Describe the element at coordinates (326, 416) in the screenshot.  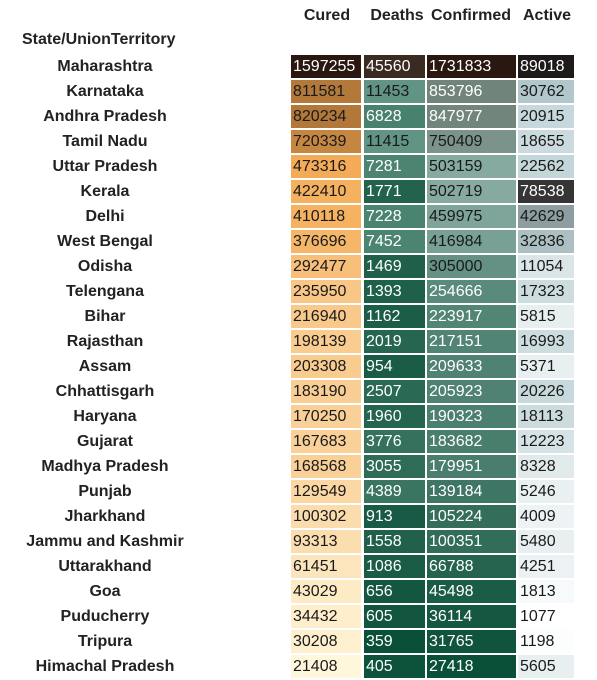
I see `table-cell-cured: 170250` at that location.